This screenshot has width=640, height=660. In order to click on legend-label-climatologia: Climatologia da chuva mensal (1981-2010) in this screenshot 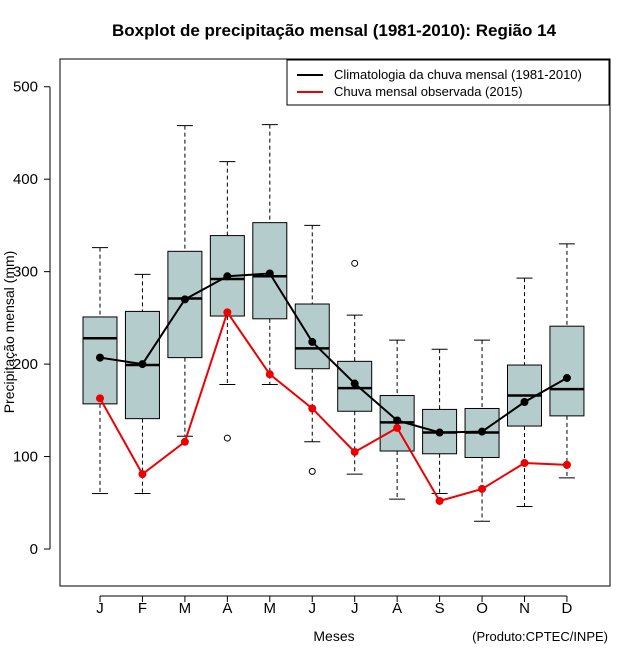, I will do `click(458, 74)`.